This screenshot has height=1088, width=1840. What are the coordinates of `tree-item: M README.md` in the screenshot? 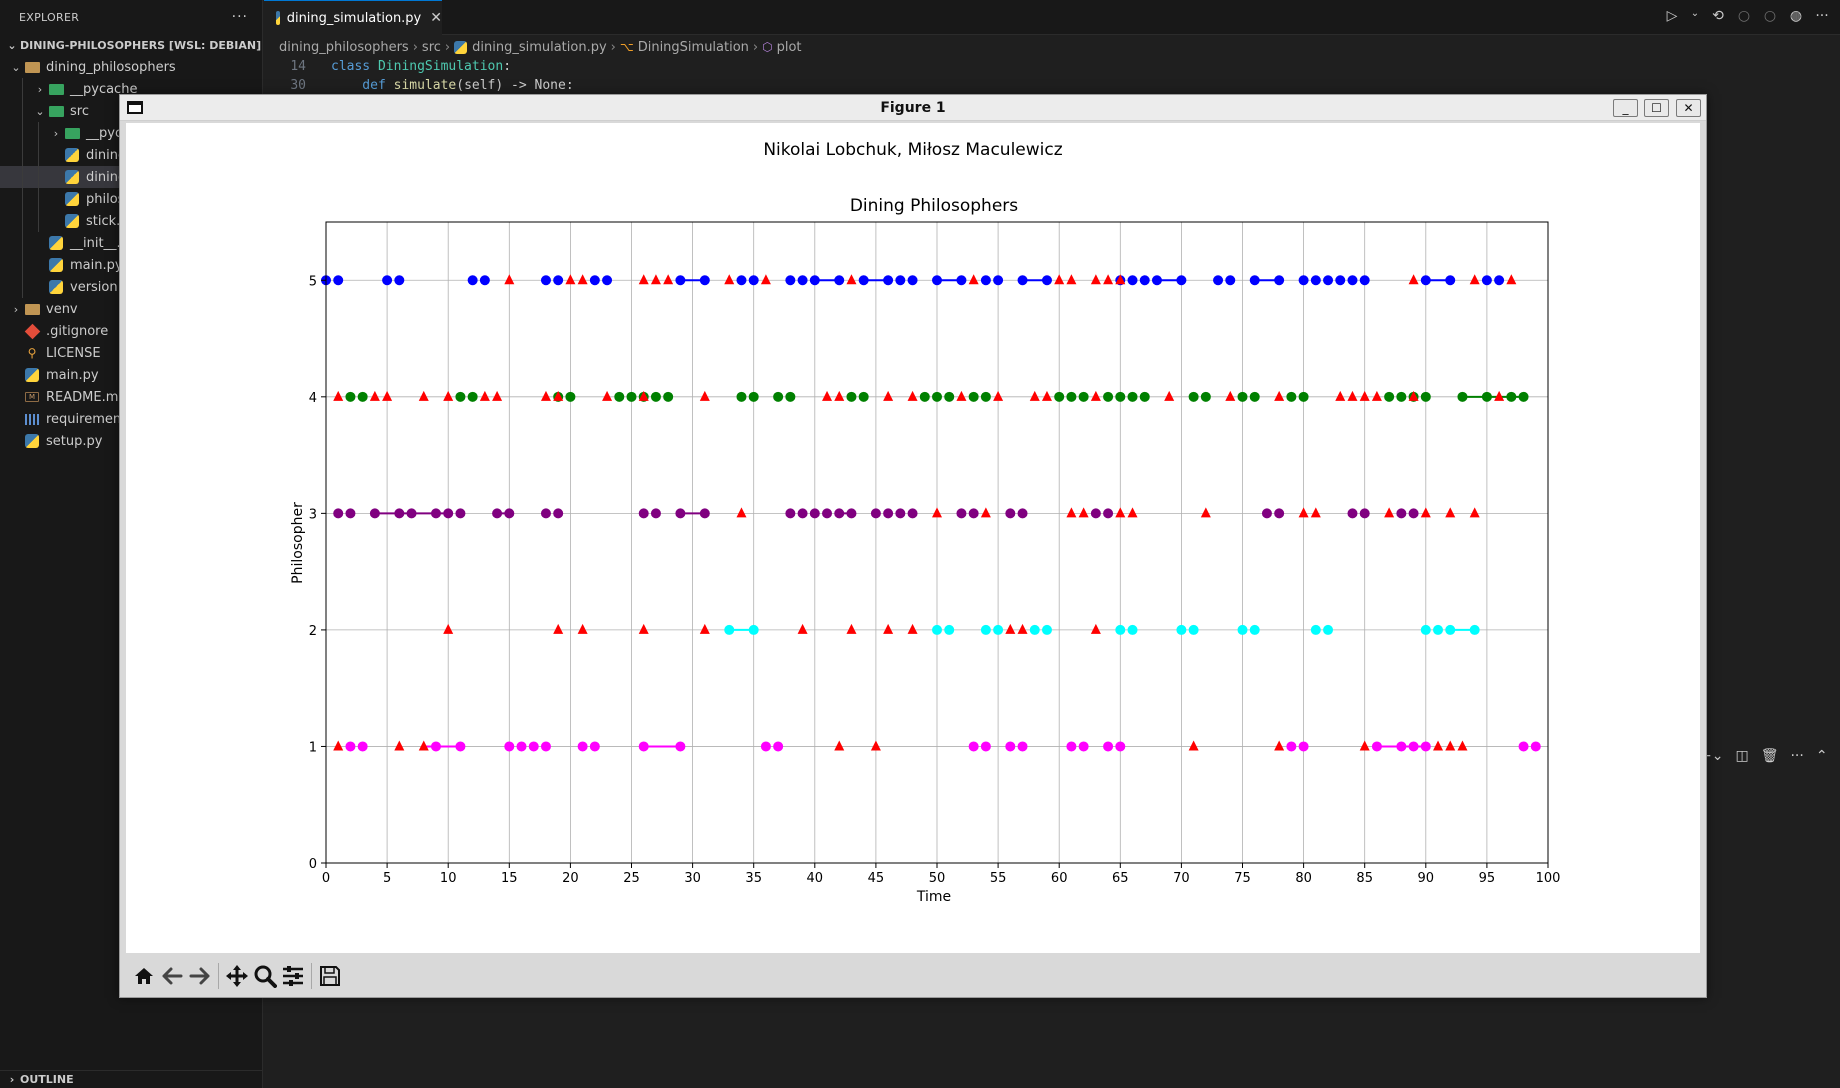 It's located at (131, 397).